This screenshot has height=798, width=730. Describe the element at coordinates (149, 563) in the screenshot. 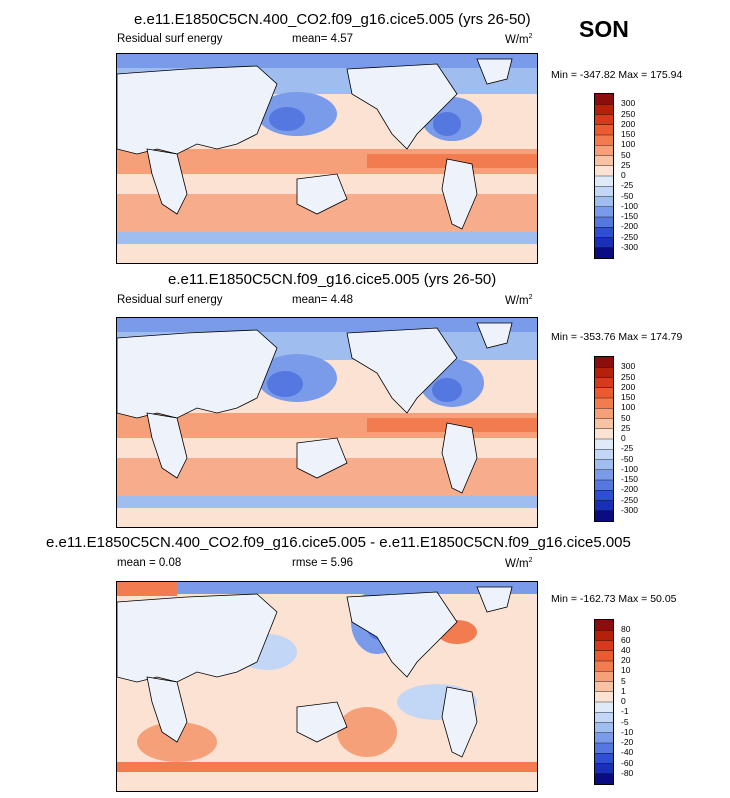

I see `panel-3-mean: mean = 0.08` at that location.